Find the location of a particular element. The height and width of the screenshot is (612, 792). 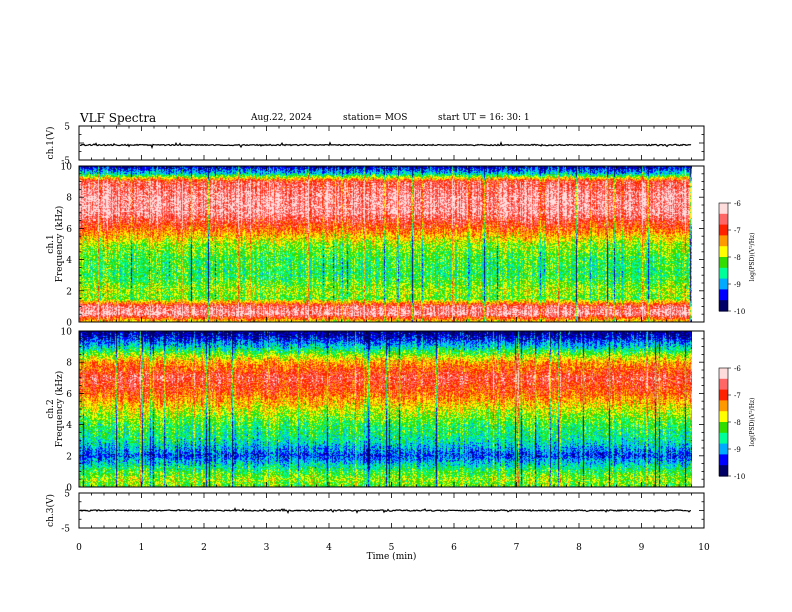

colorbar-label-ch1: log(PSD)(V²/Hz) is located at coordinates (752, 257).